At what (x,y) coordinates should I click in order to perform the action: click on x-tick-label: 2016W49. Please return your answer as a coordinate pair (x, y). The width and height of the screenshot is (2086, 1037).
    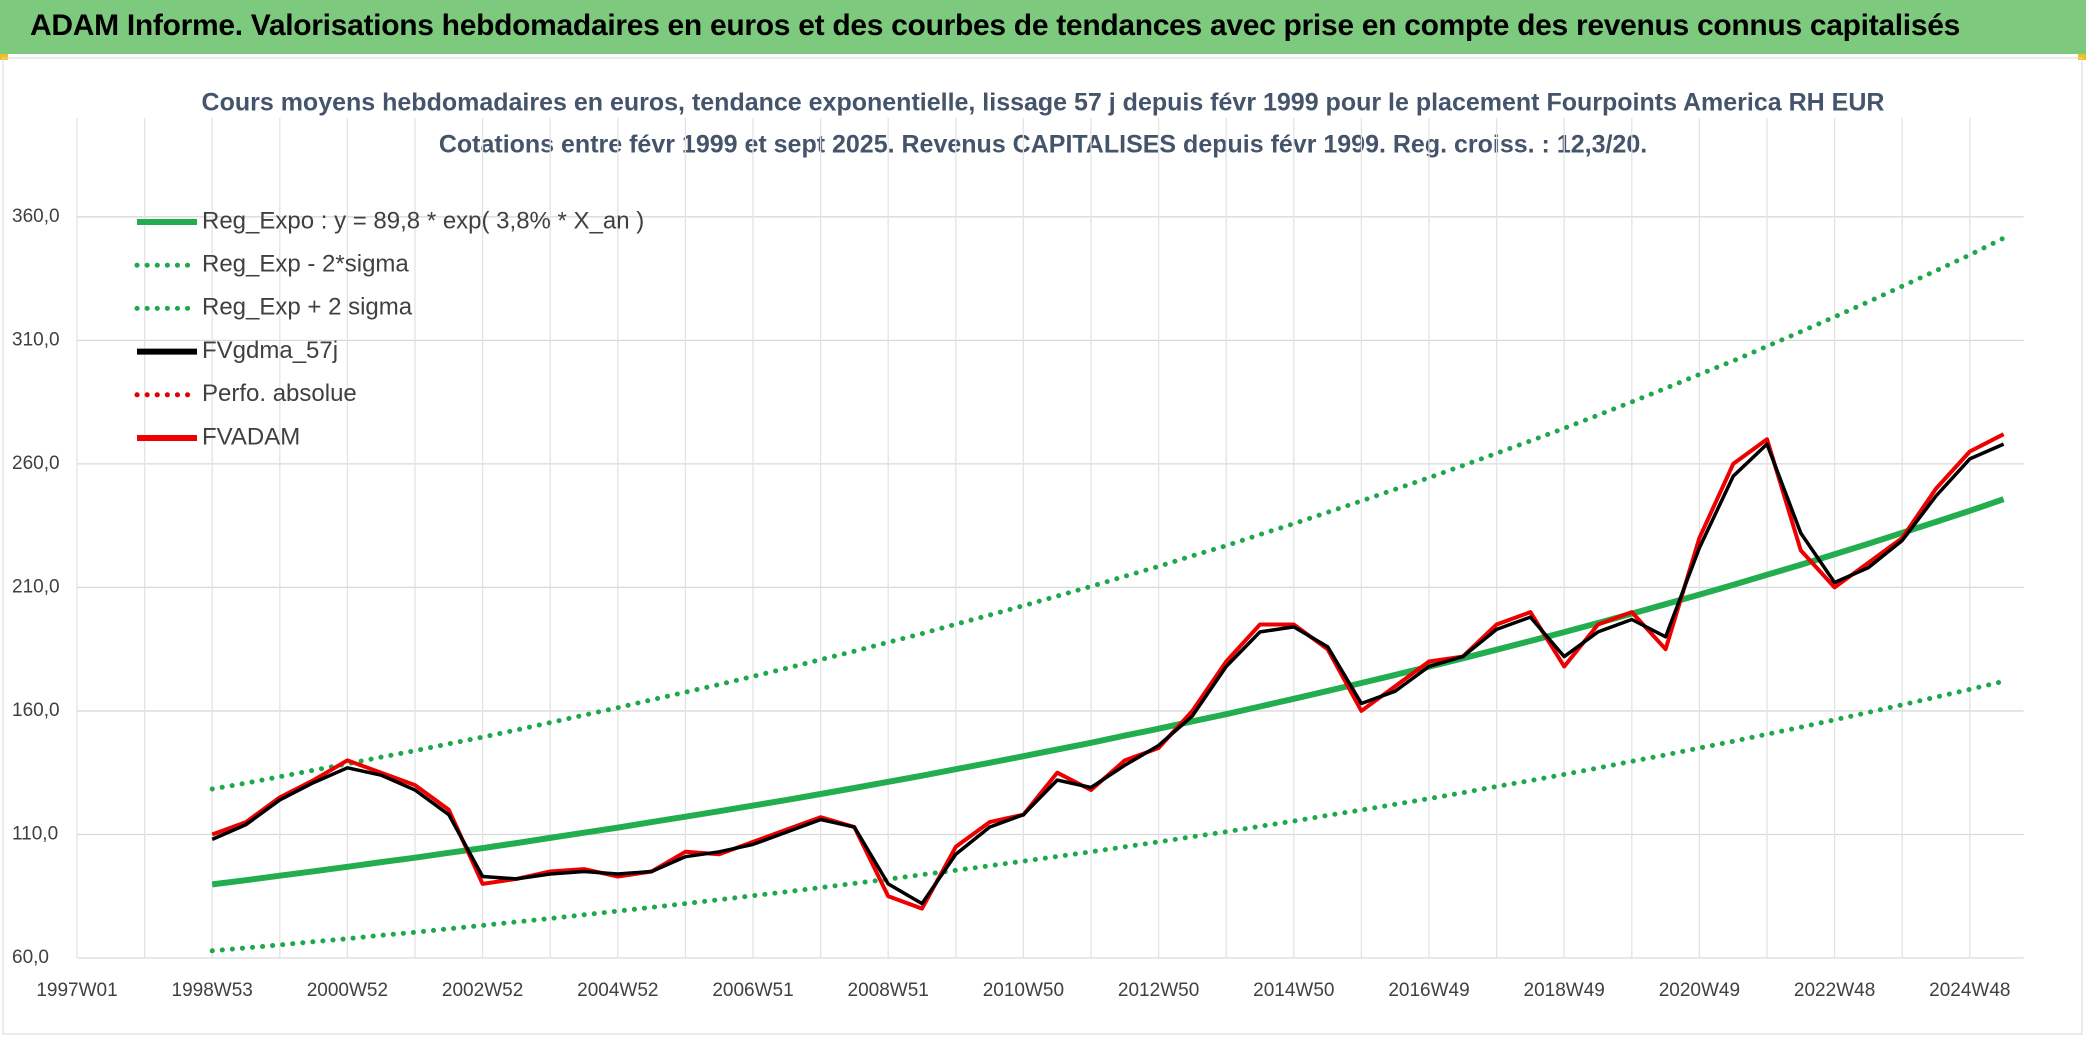
    Looking at the image, I should click on (1428, 990).